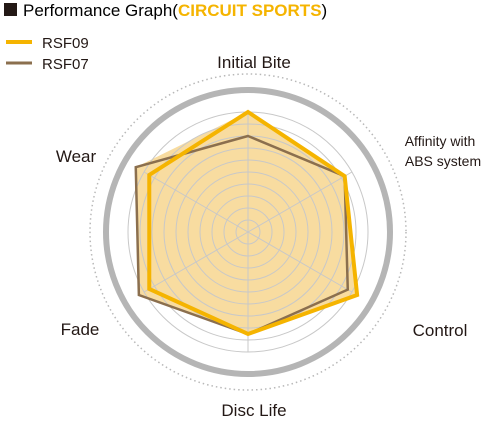  I want to click on axis-label-affinity-line1: Affinity with, so click(440, 141).